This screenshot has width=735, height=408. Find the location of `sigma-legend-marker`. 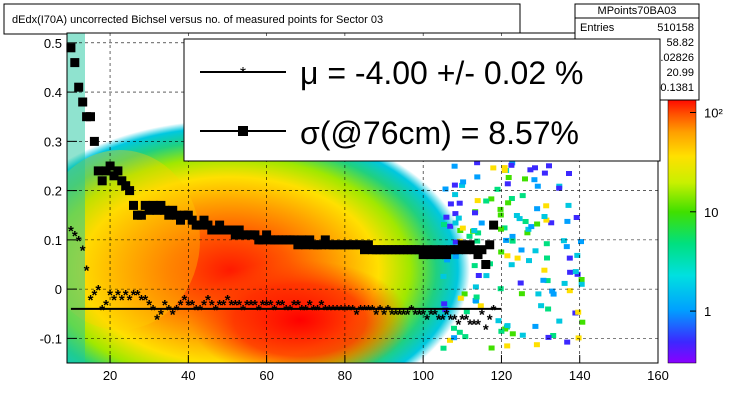

sigma-legend-marker is located at coordinates (243, 131).